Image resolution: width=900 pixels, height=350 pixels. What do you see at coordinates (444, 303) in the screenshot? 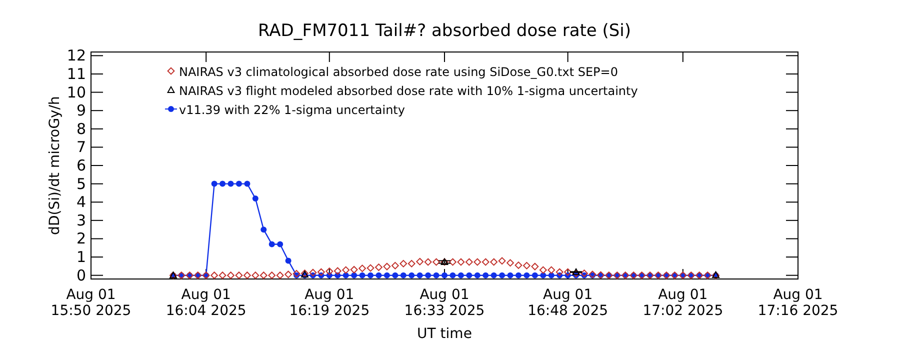
I see `x-tick-label: Aug 01 16:33 2025` at bounding box center [444, 303].